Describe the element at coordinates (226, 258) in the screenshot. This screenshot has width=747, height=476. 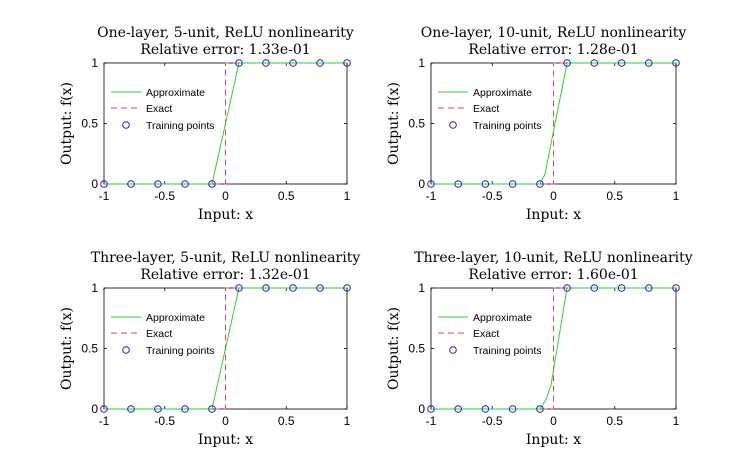
I see `subplot-title: Three-layer, 5-unit, ReLU nonlinearity` at that location.